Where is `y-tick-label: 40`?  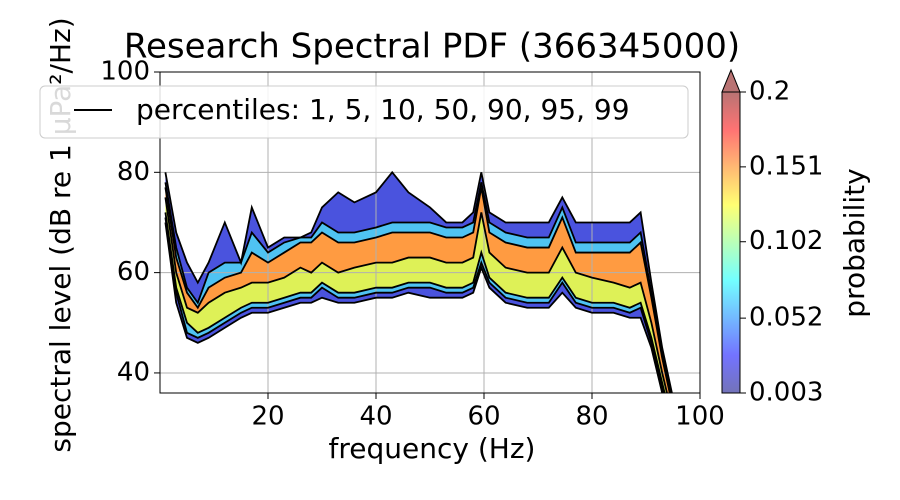
y-tick-label: 40 is located at coordinates (133, 372).